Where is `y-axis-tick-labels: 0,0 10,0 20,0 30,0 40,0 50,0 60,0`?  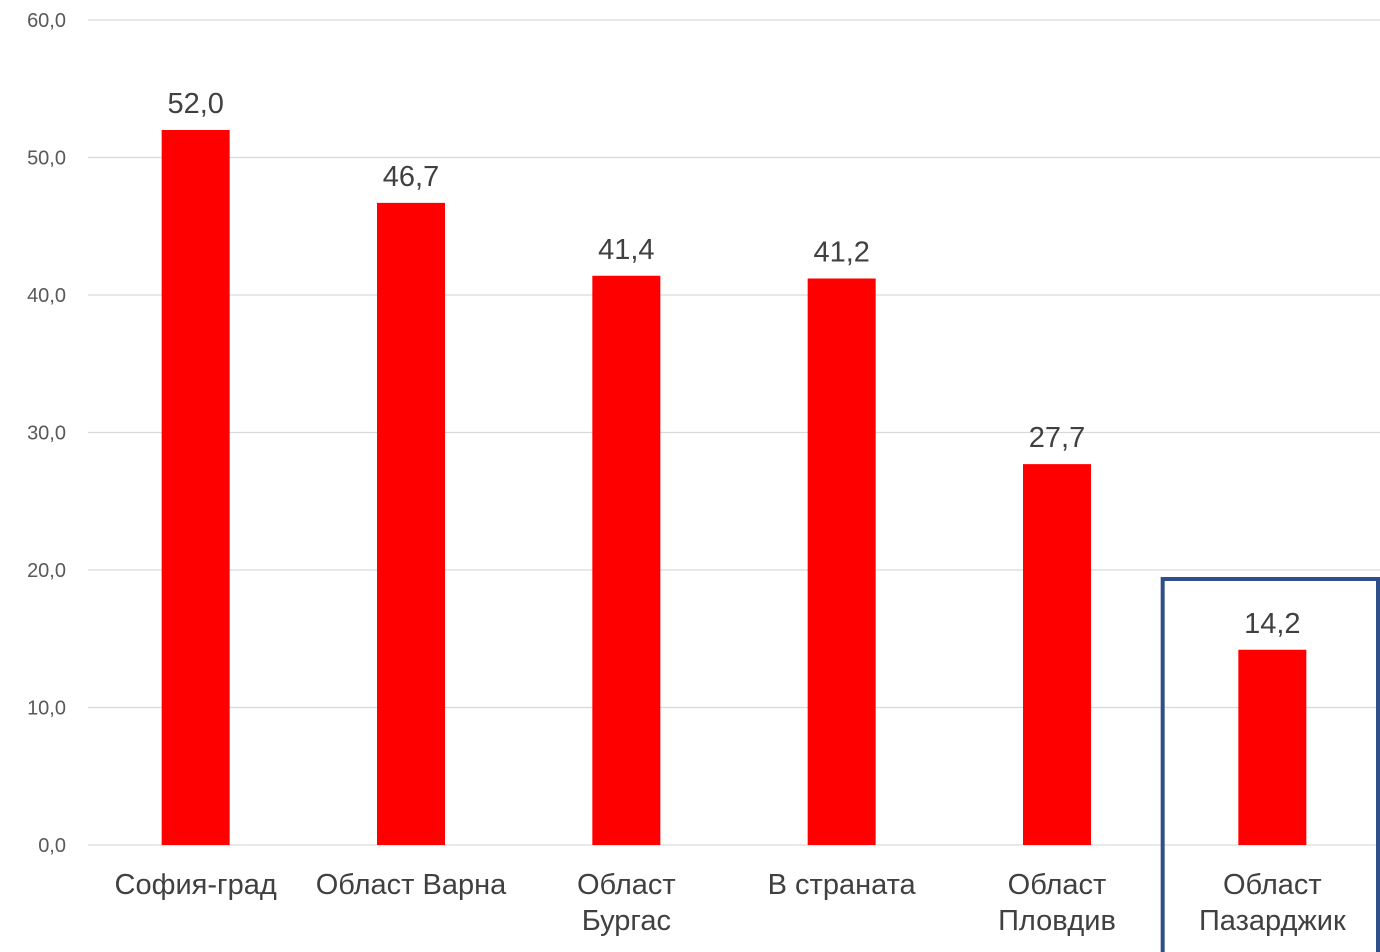
y-axis-tick-labels: 0,0 10,0 20,0 30,0 40,0 50,0 60,0 is located at coordinates (46, 433).